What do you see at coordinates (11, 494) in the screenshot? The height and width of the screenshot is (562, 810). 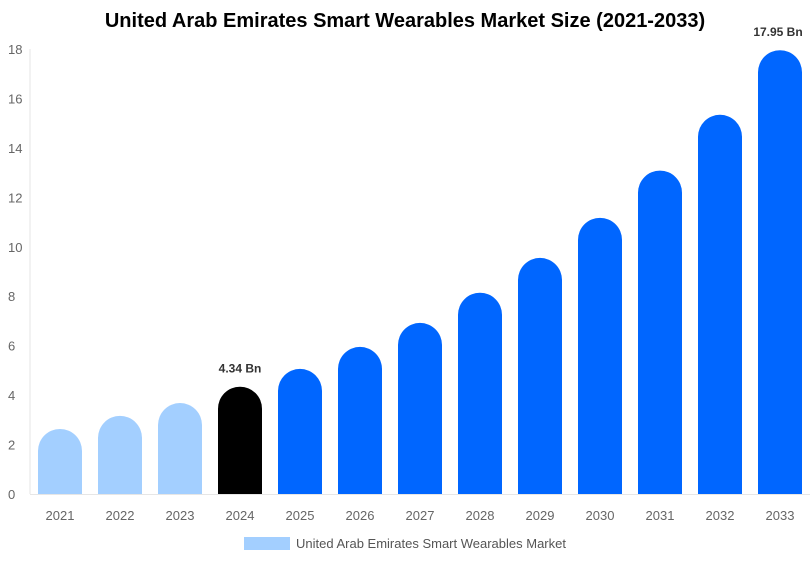 I see `y-tick-label: 0` at bounding box center [11, 494].